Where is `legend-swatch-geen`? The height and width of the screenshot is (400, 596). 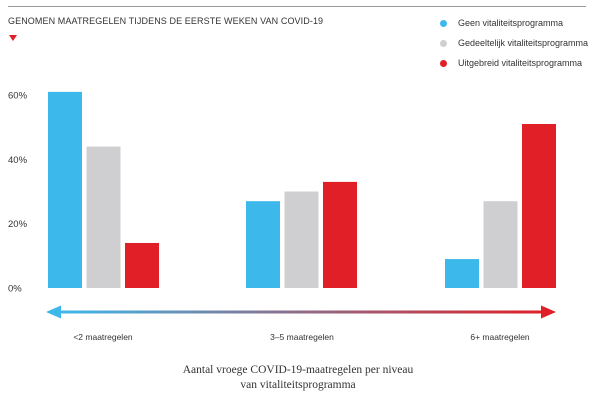
legend-swatch-geen is located at coordinates (443, 23).